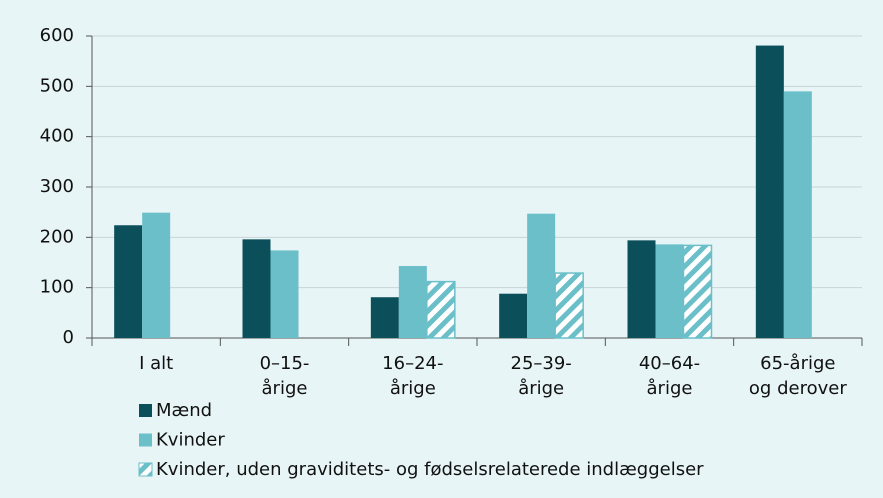  What do you see at coordinates (541, 363) in the screenshot?
I see `x-tick-label: 25–39-` at bounding box center [541, 363].